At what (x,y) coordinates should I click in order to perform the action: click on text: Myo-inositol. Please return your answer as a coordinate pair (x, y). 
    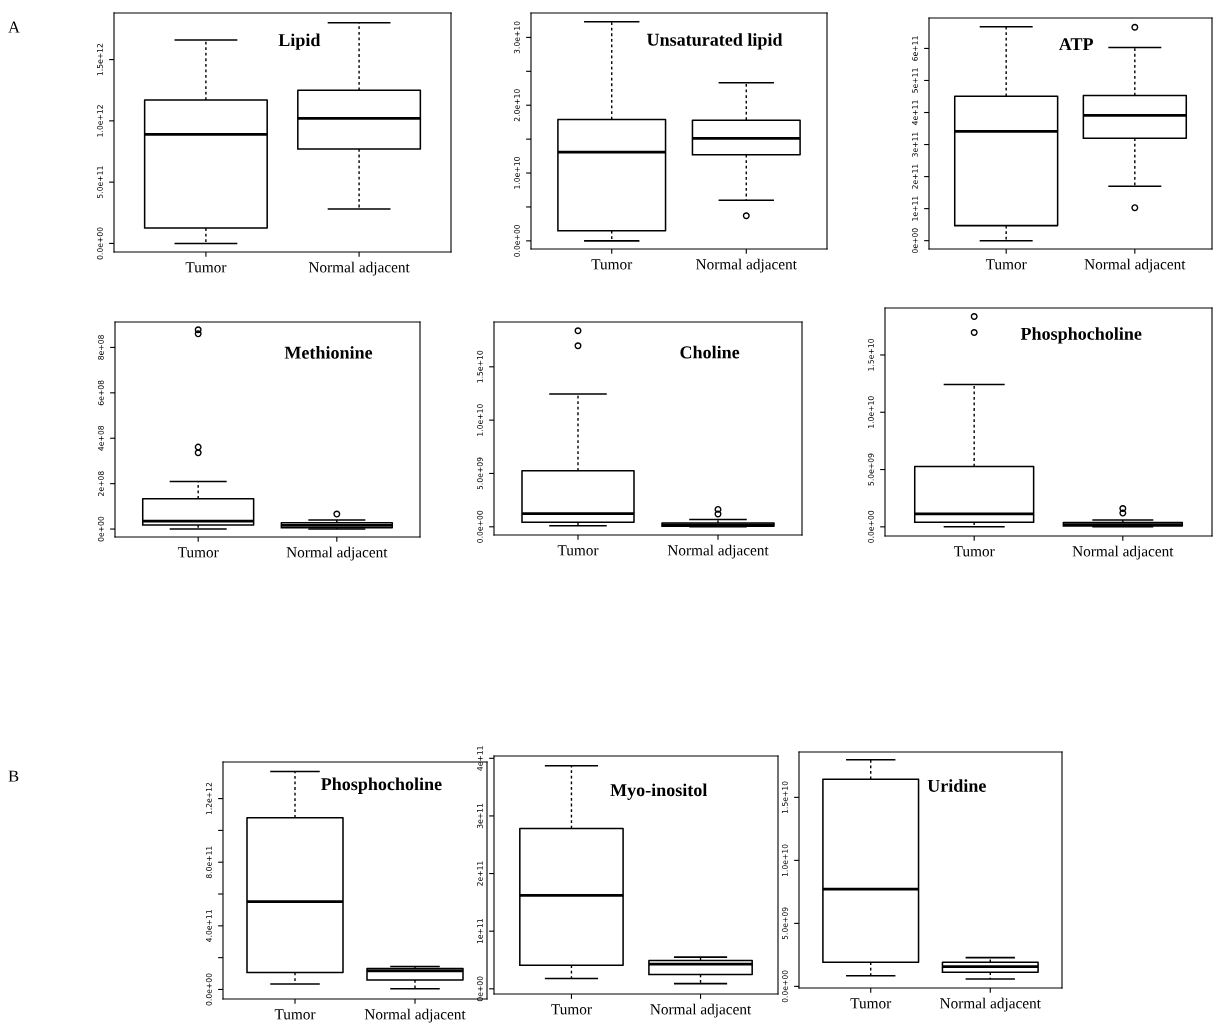
    Looking at the image, I should click on (659, 791).